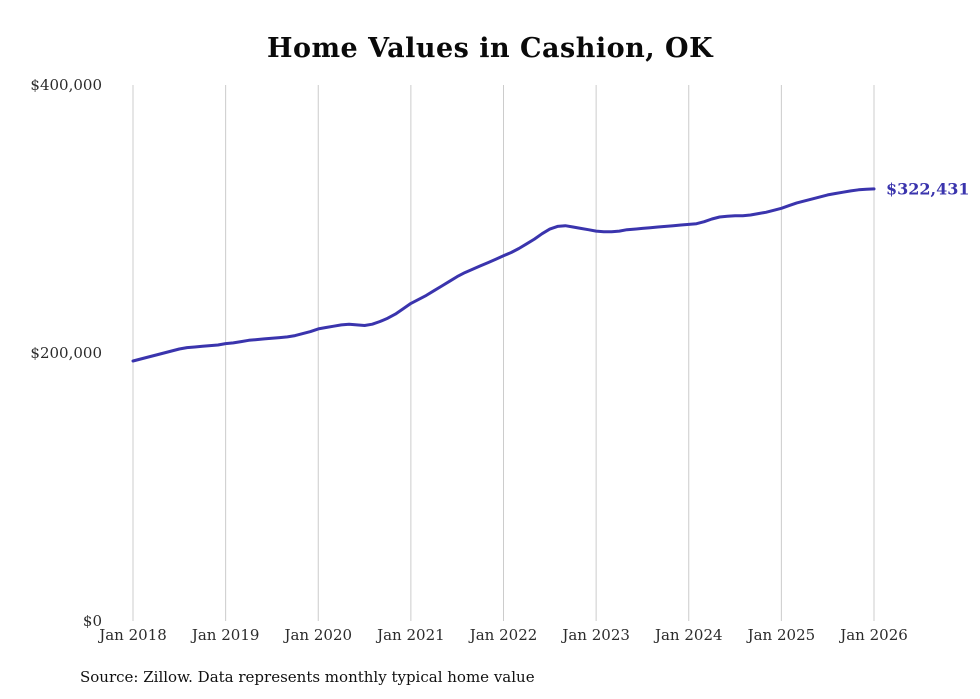 This screenshot has height=699, width=980. Describe the element at coordinates (781, 635) in the screenshot. I see `x-axis-tick-label: Jan 2025` at that location.